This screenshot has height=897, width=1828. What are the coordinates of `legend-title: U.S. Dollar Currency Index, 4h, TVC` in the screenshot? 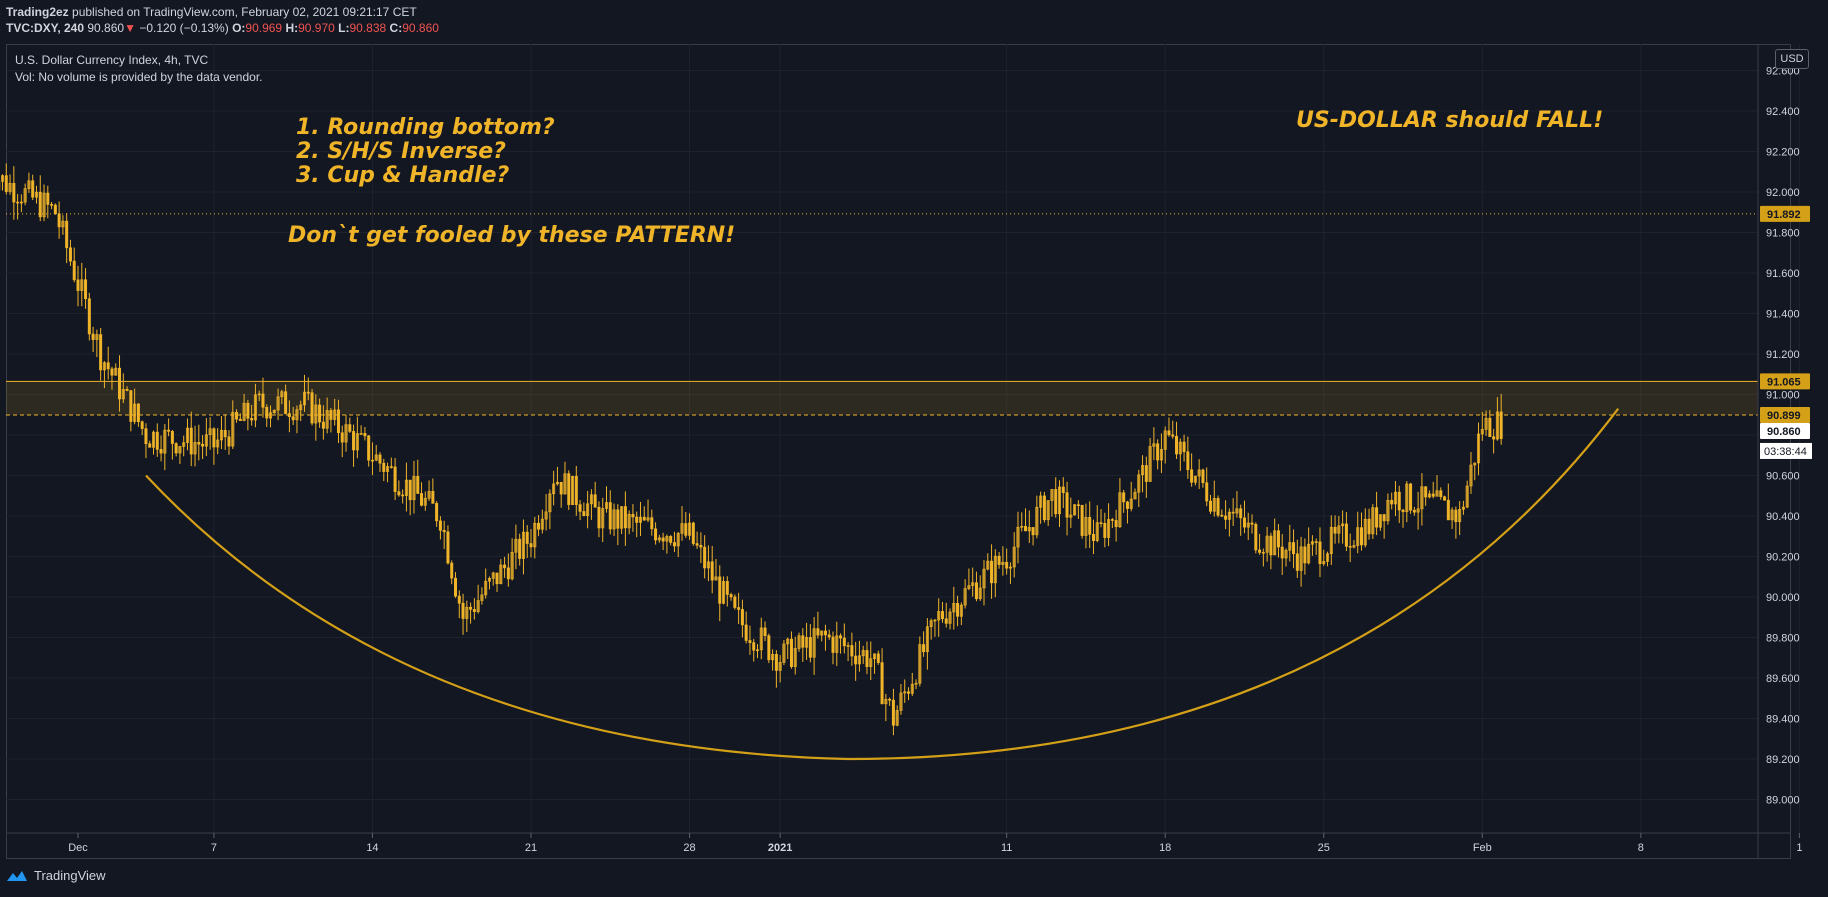 It's located at (112, 60).